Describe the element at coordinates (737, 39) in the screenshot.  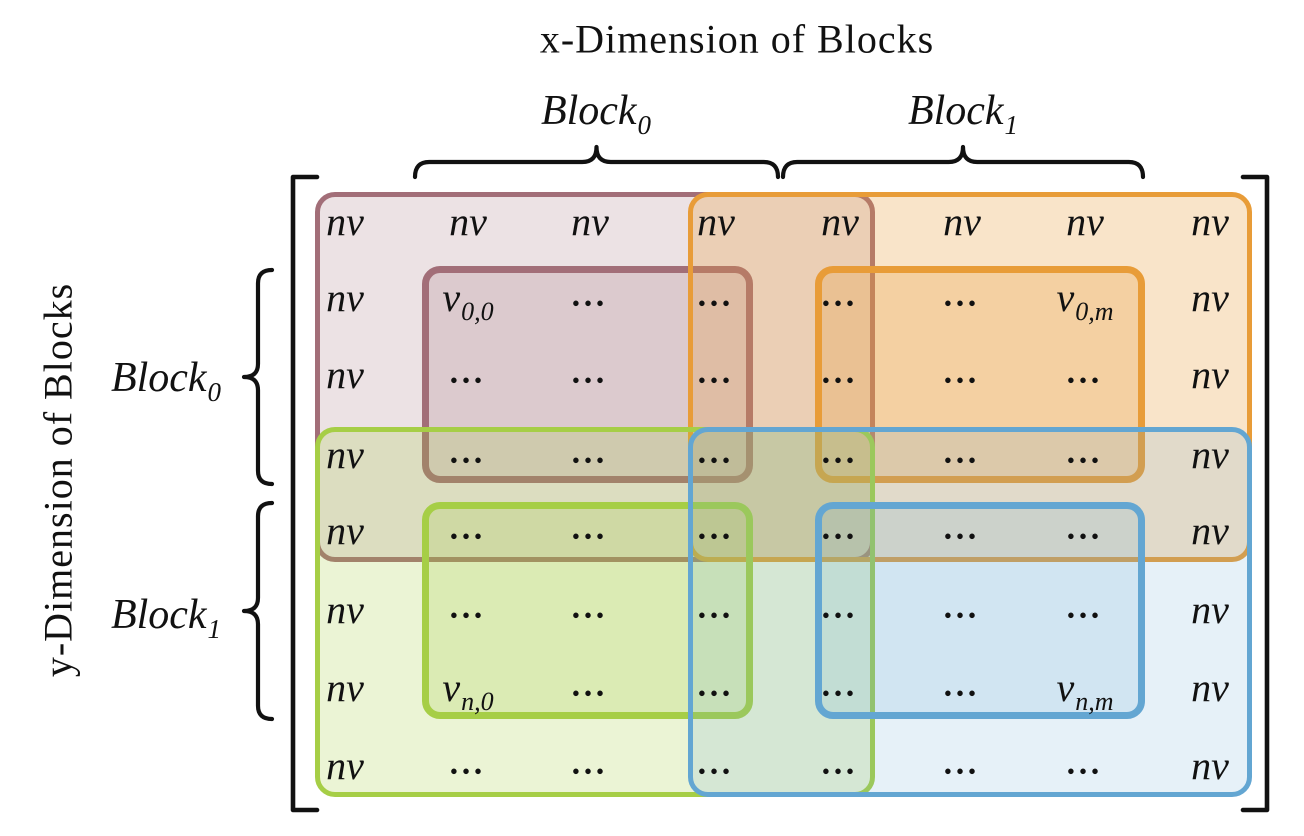
I see `x-dimension-title: x-Dimension of Blocks` at that location.